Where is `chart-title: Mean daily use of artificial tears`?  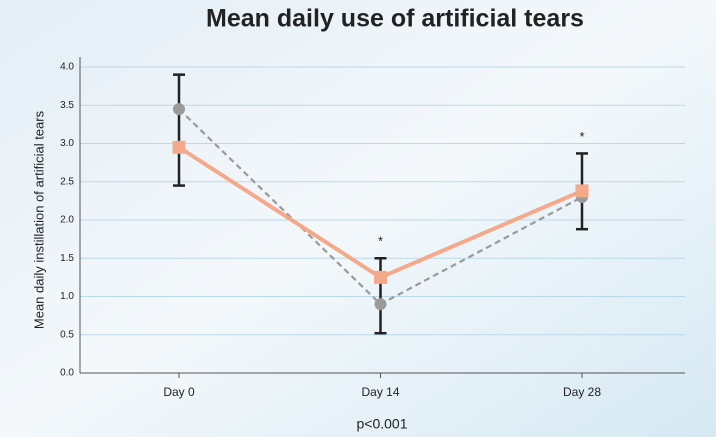 chart-title: Mean daily use of artificial tears is located at coordinates (395, 19).